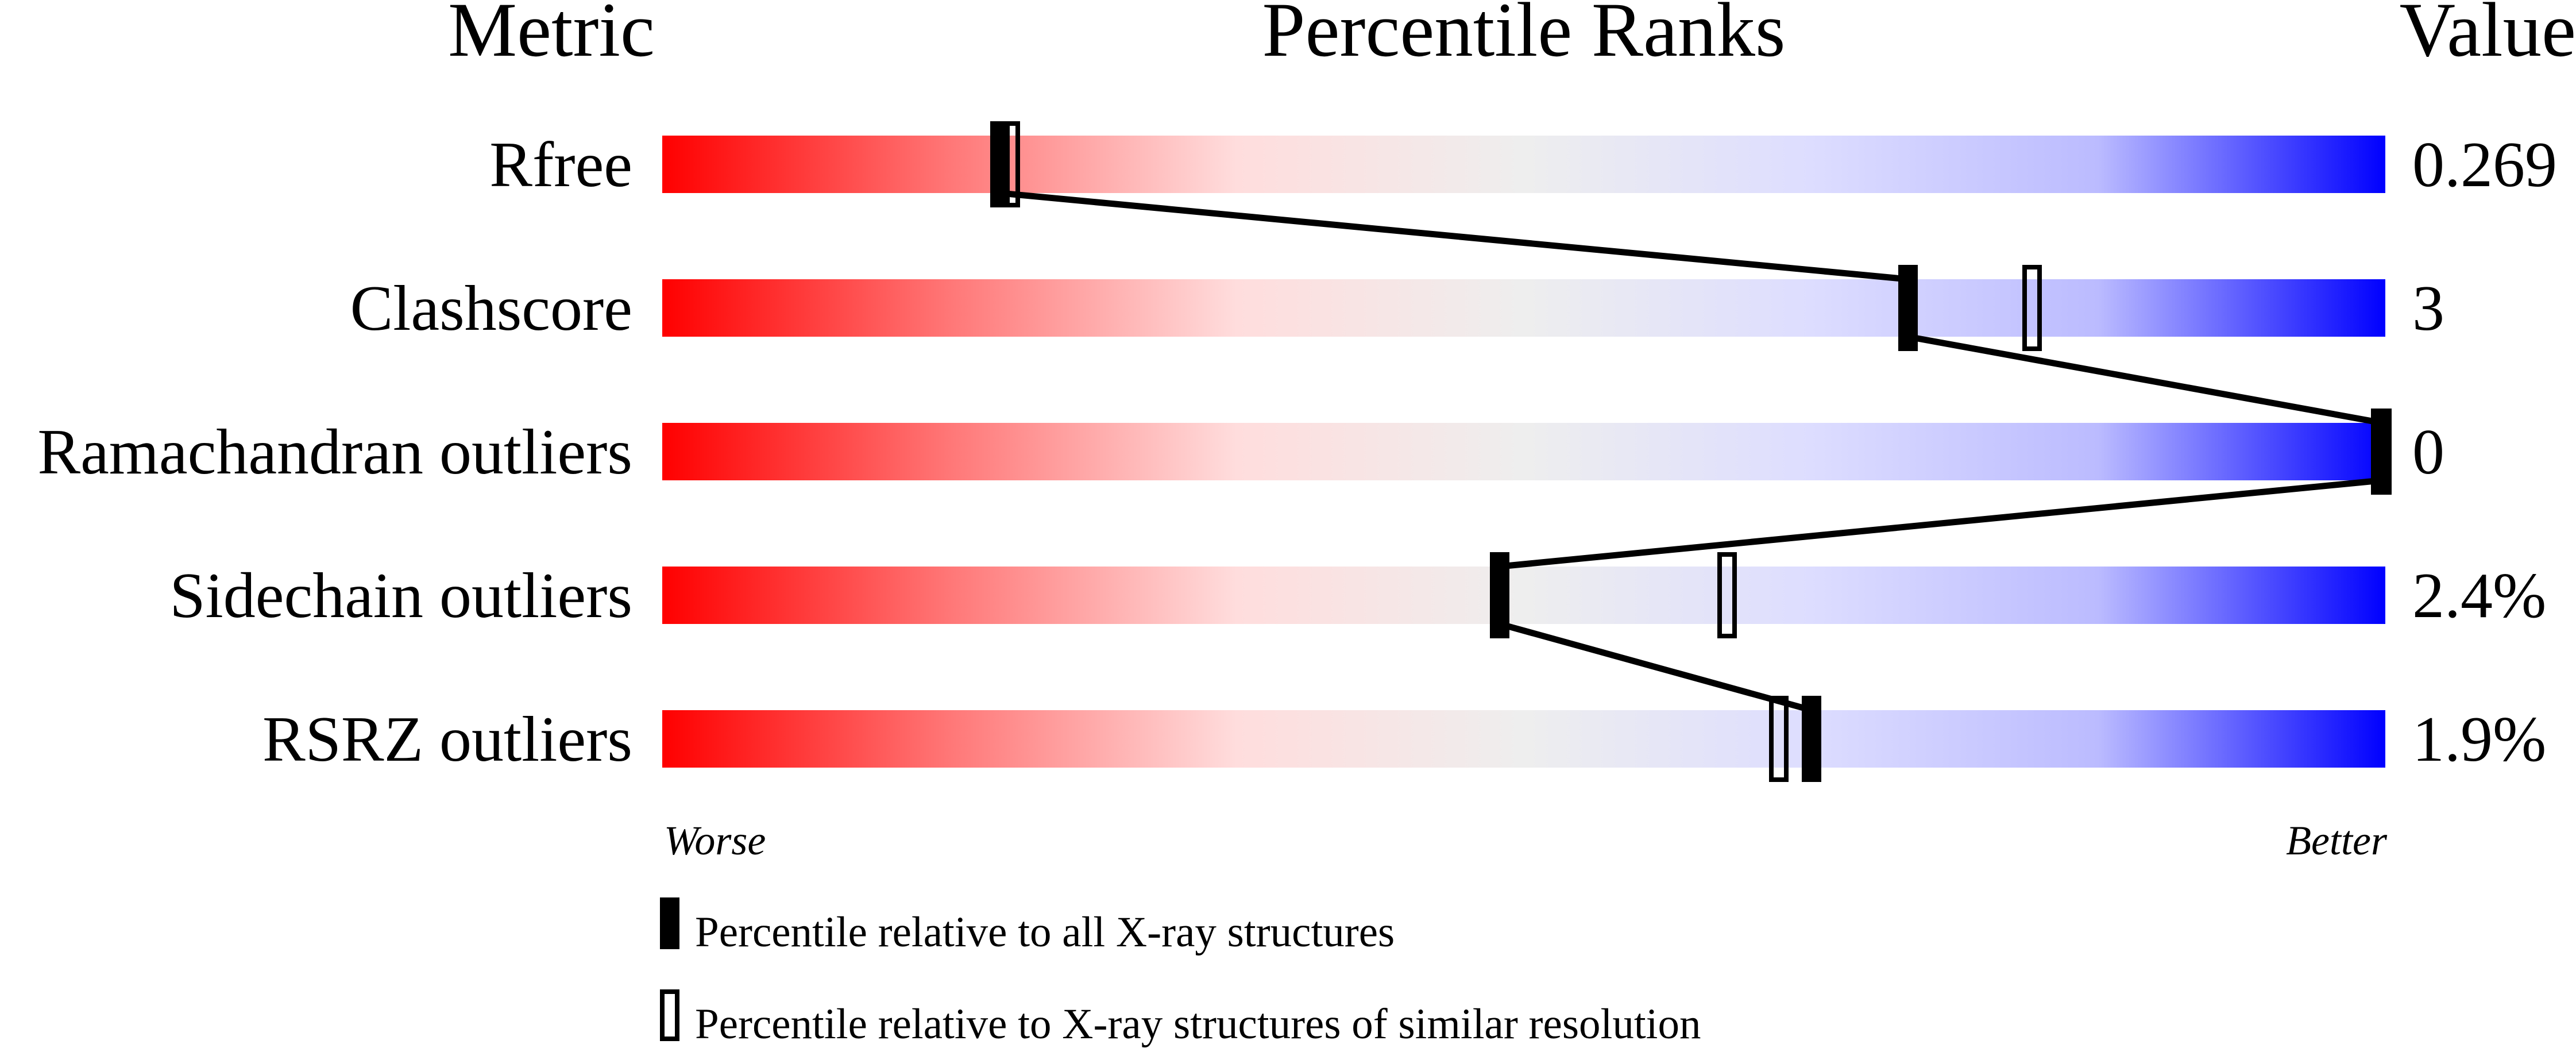 The image size is (2576, 1048). What do you see at coordinates (2479, 595) in the screenshot?
I see `metric-value: 2.4%` at bounding box center [2479, 595].